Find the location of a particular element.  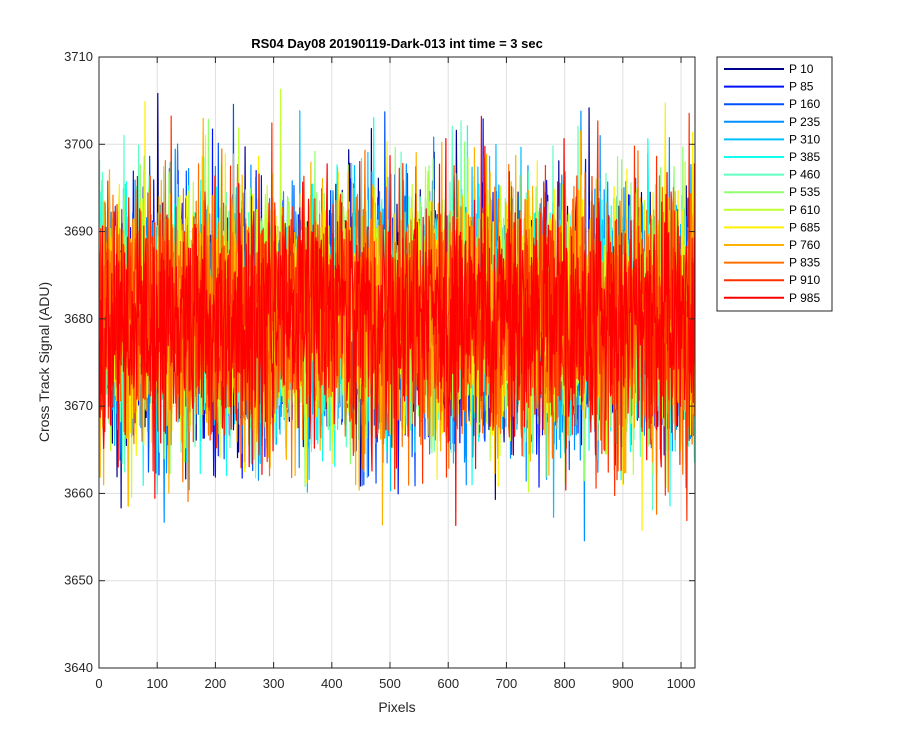

y-tick-label: 3700 is located at coordinates (78, 143).